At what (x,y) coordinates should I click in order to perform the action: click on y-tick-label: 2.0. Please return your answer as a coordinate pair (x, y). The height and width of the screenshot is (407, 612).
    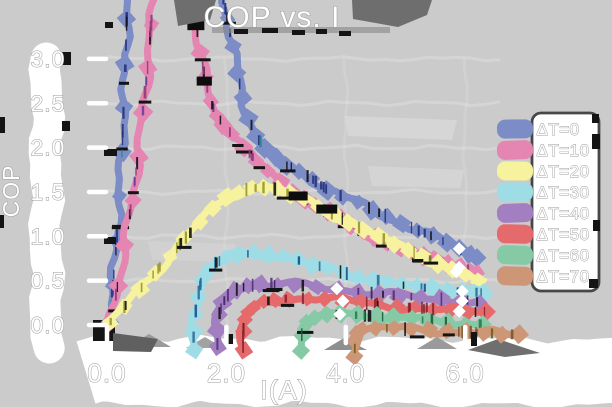
    Looking at the image, I should click on (48, 148).